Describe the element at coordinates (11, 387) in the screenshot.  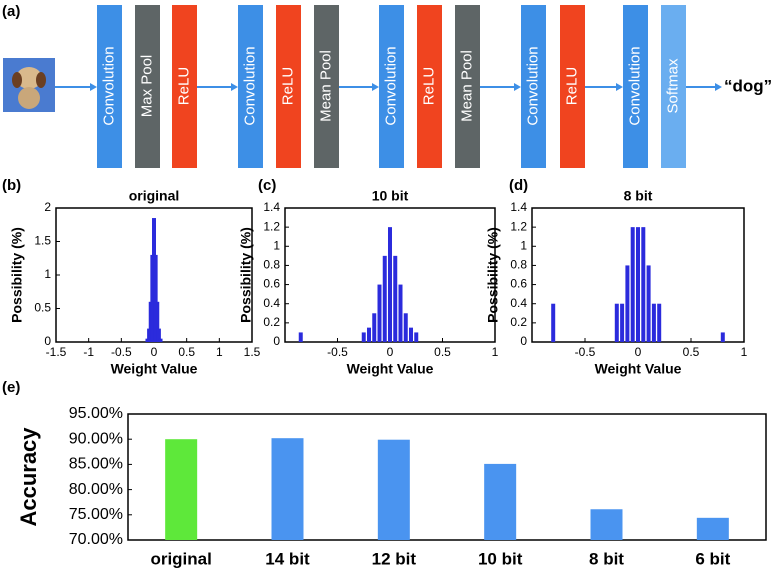
I see `panel-label: (e)` at that location.